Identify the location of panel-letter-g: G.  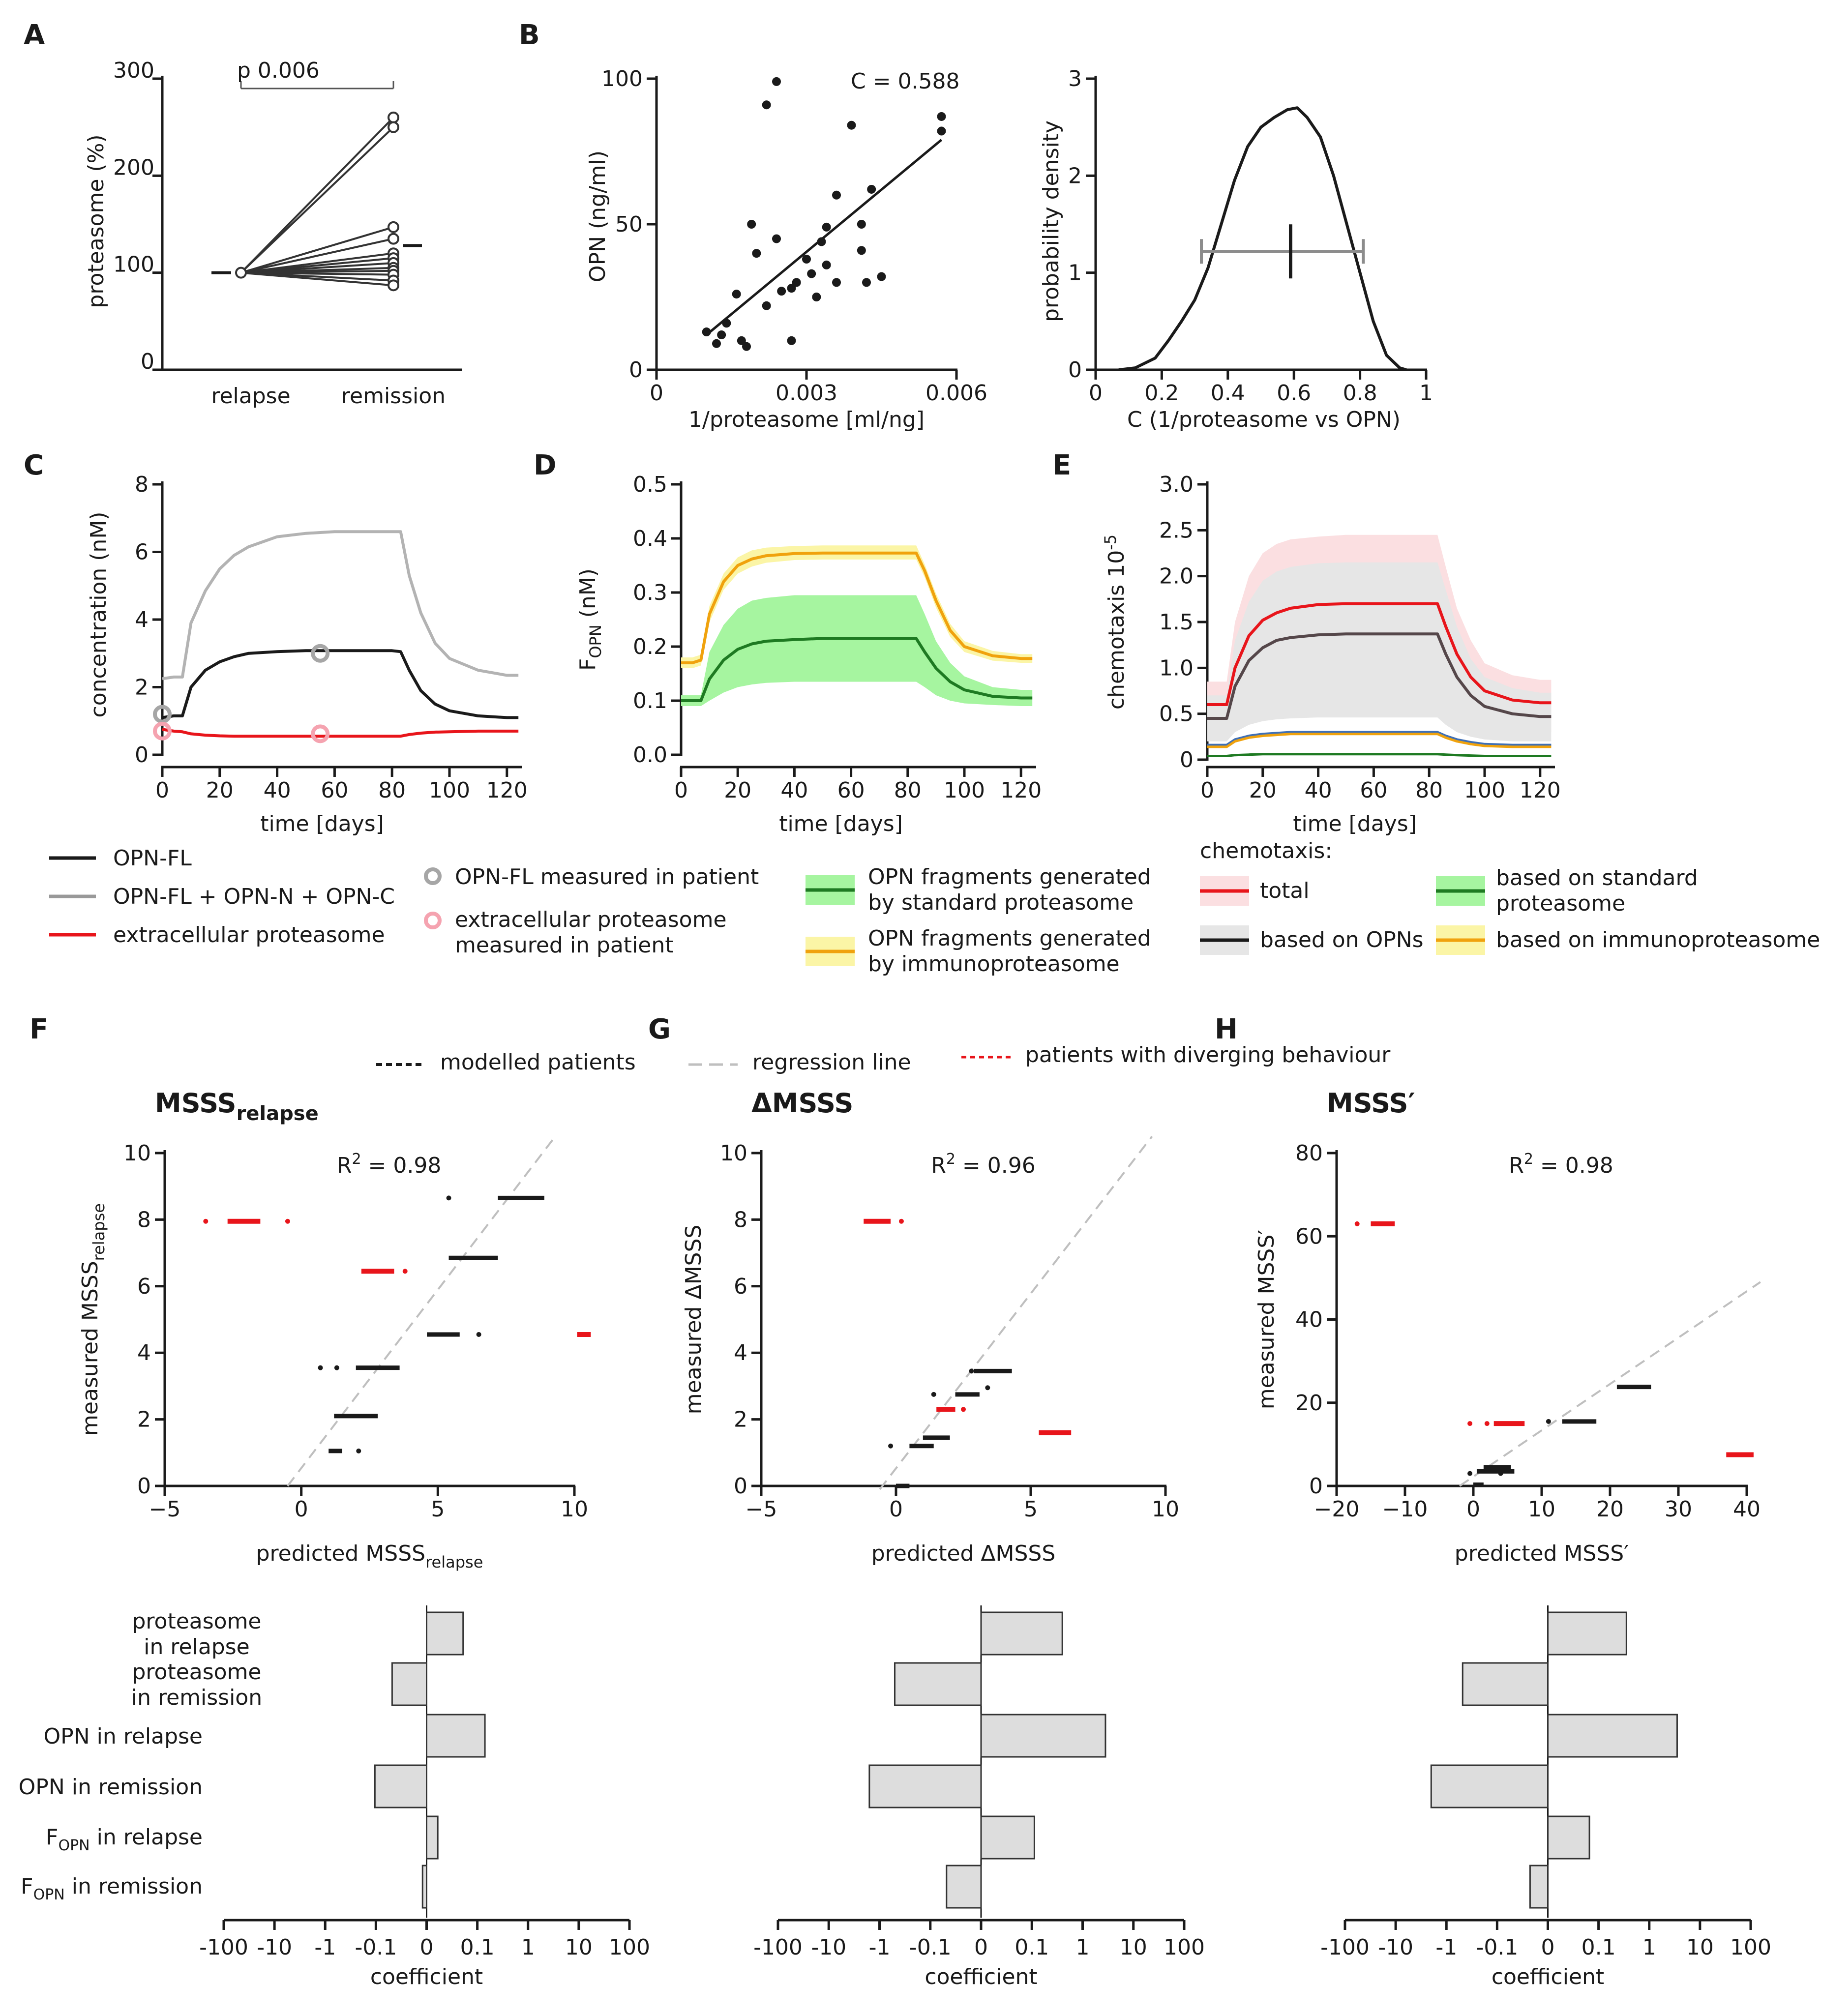
(659, 1029).